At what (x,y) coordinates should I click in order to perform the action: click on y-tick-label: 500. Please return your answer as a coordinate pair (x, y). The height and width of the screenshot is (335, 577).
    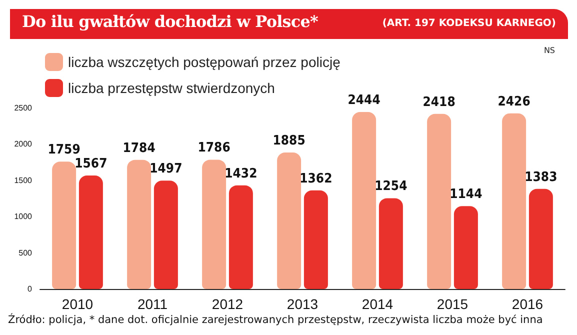
    Looking at the image, I should click on (25, 253).